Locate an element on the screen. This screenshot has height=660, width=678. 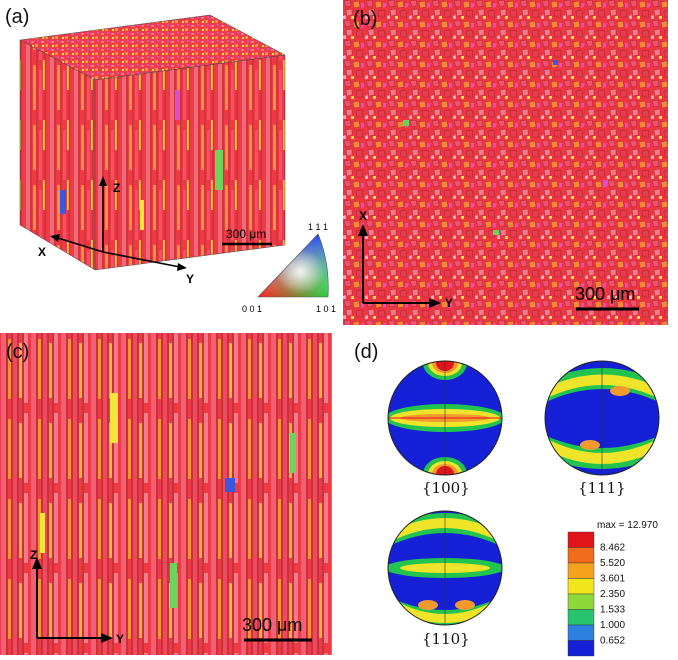
map-c-axis-vertical: Z is located at coordinates (33, 555).